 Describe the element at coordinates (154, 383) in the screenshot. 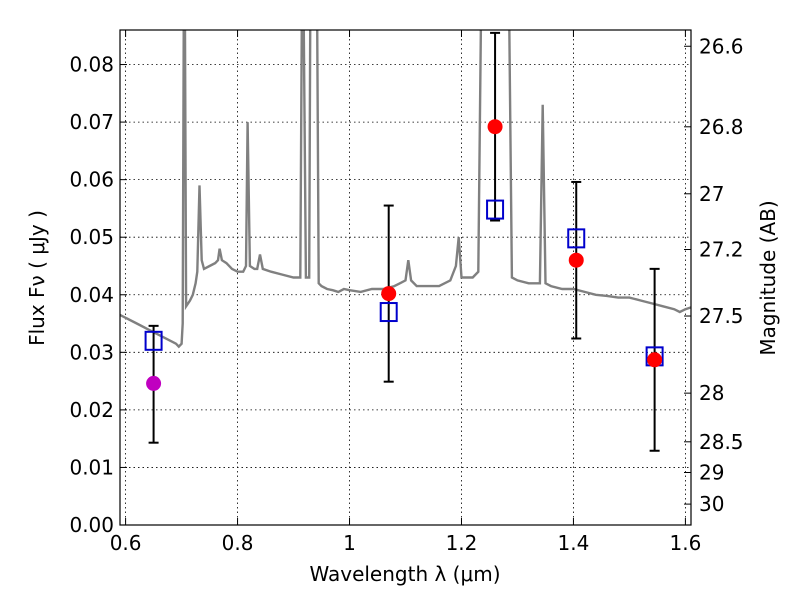

I see `observed-flux-point-optical` at that location.